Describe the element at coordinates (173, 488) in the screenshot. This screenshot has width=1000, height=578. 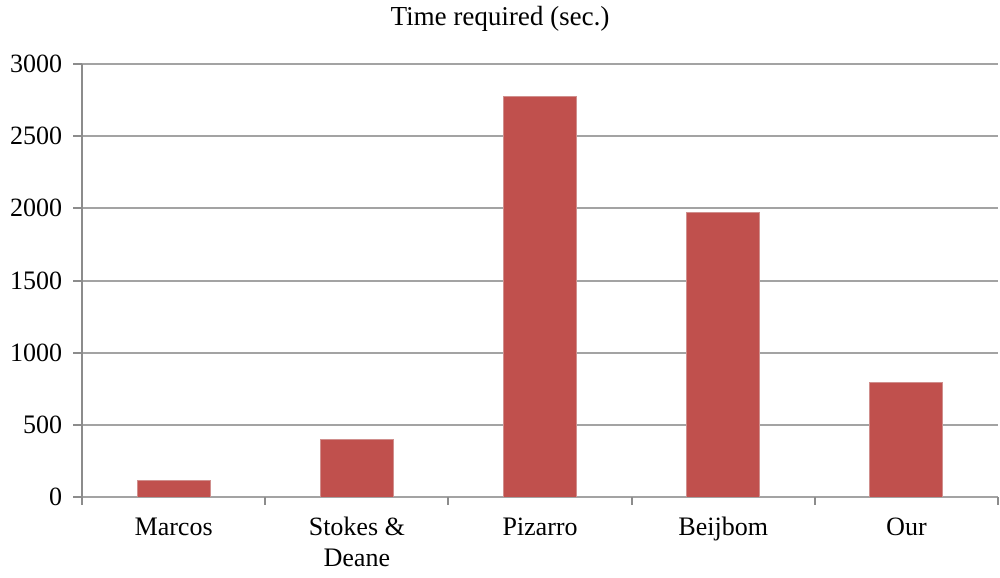
I see `bar-marcos` at that location.